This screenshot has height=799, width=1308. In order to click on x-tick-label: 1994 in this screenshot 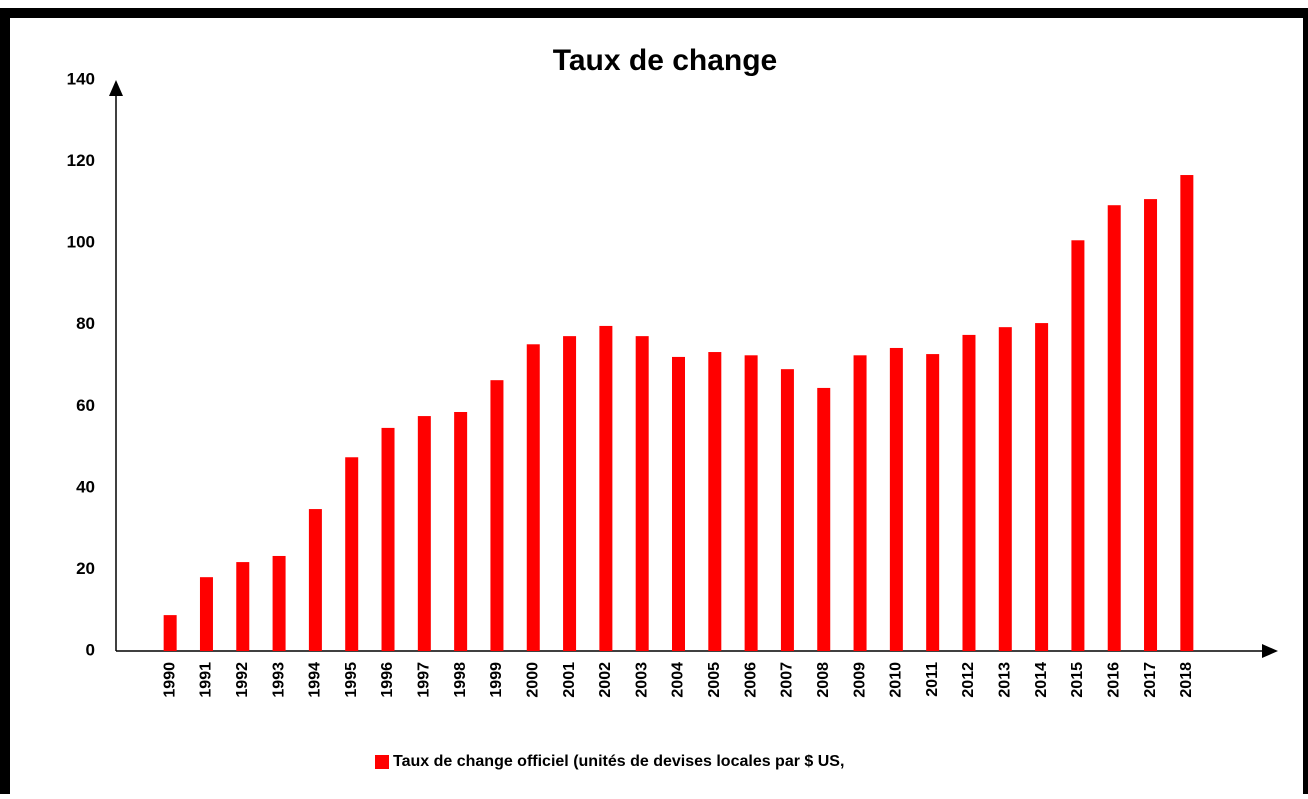, I will do `click(315, 680)`.